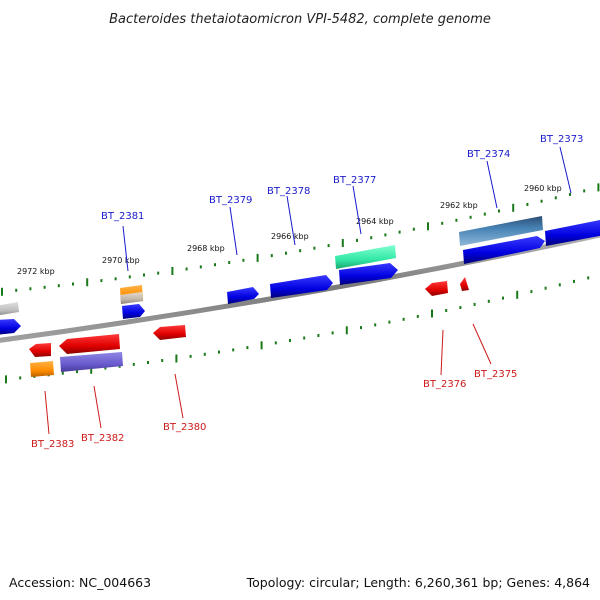 The height and width of the screenshot is (600, 600). I want to click on gene-label: BT_2374, so click(488, 154).